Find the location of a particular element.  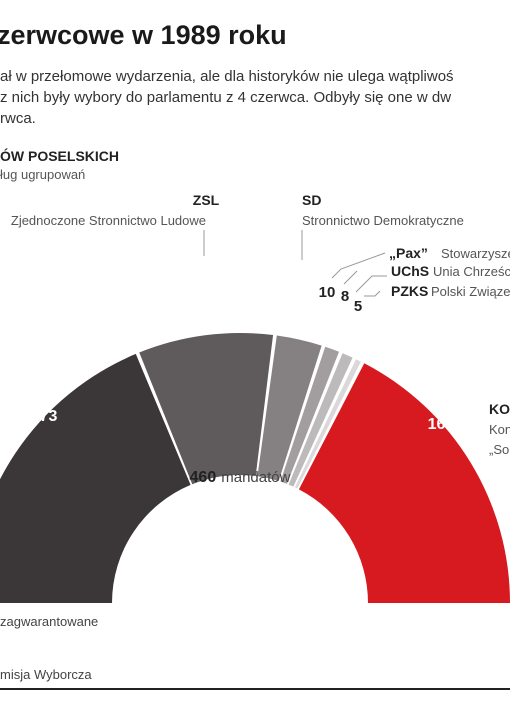

slice-pzks is located at coordinates (327, 424).